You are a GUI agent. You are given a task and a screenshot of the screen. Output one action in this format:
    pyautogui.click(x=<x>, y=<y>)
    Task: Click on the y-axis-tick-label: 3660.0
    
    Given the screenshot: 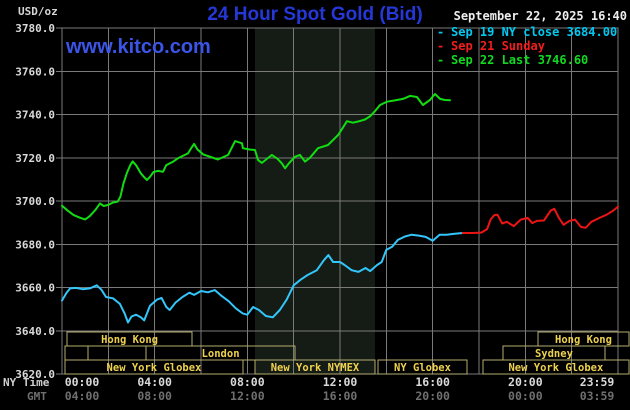 What is the action you would take?
    pyautogui.click(x=35, y=288)
    